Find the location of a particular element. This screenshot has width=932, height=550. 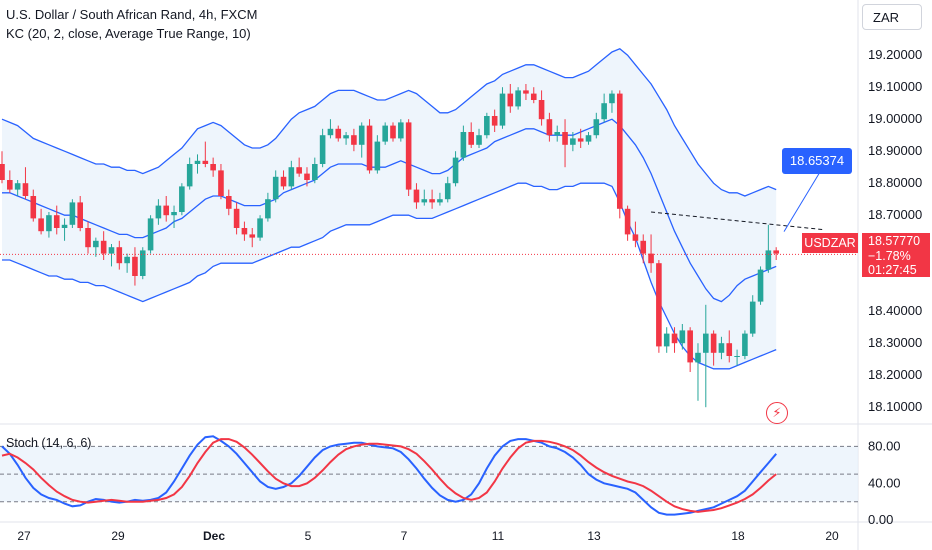

time-tick-label: 7 is located at coordinates (404, 536).